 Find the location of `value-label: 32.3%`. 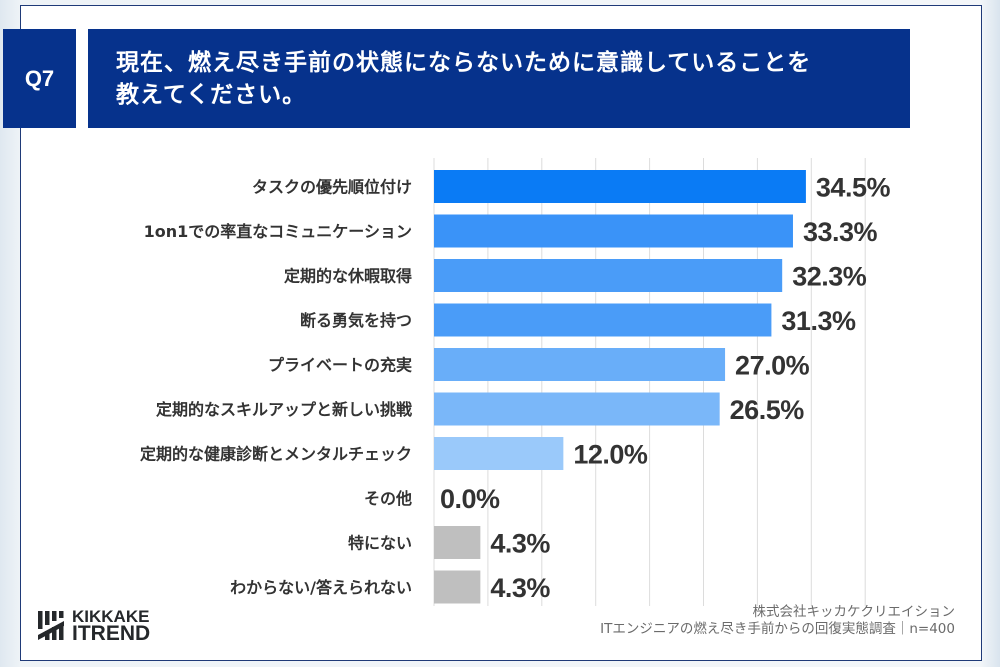

value-label: 32.3% is located at coordinates (829, 277).